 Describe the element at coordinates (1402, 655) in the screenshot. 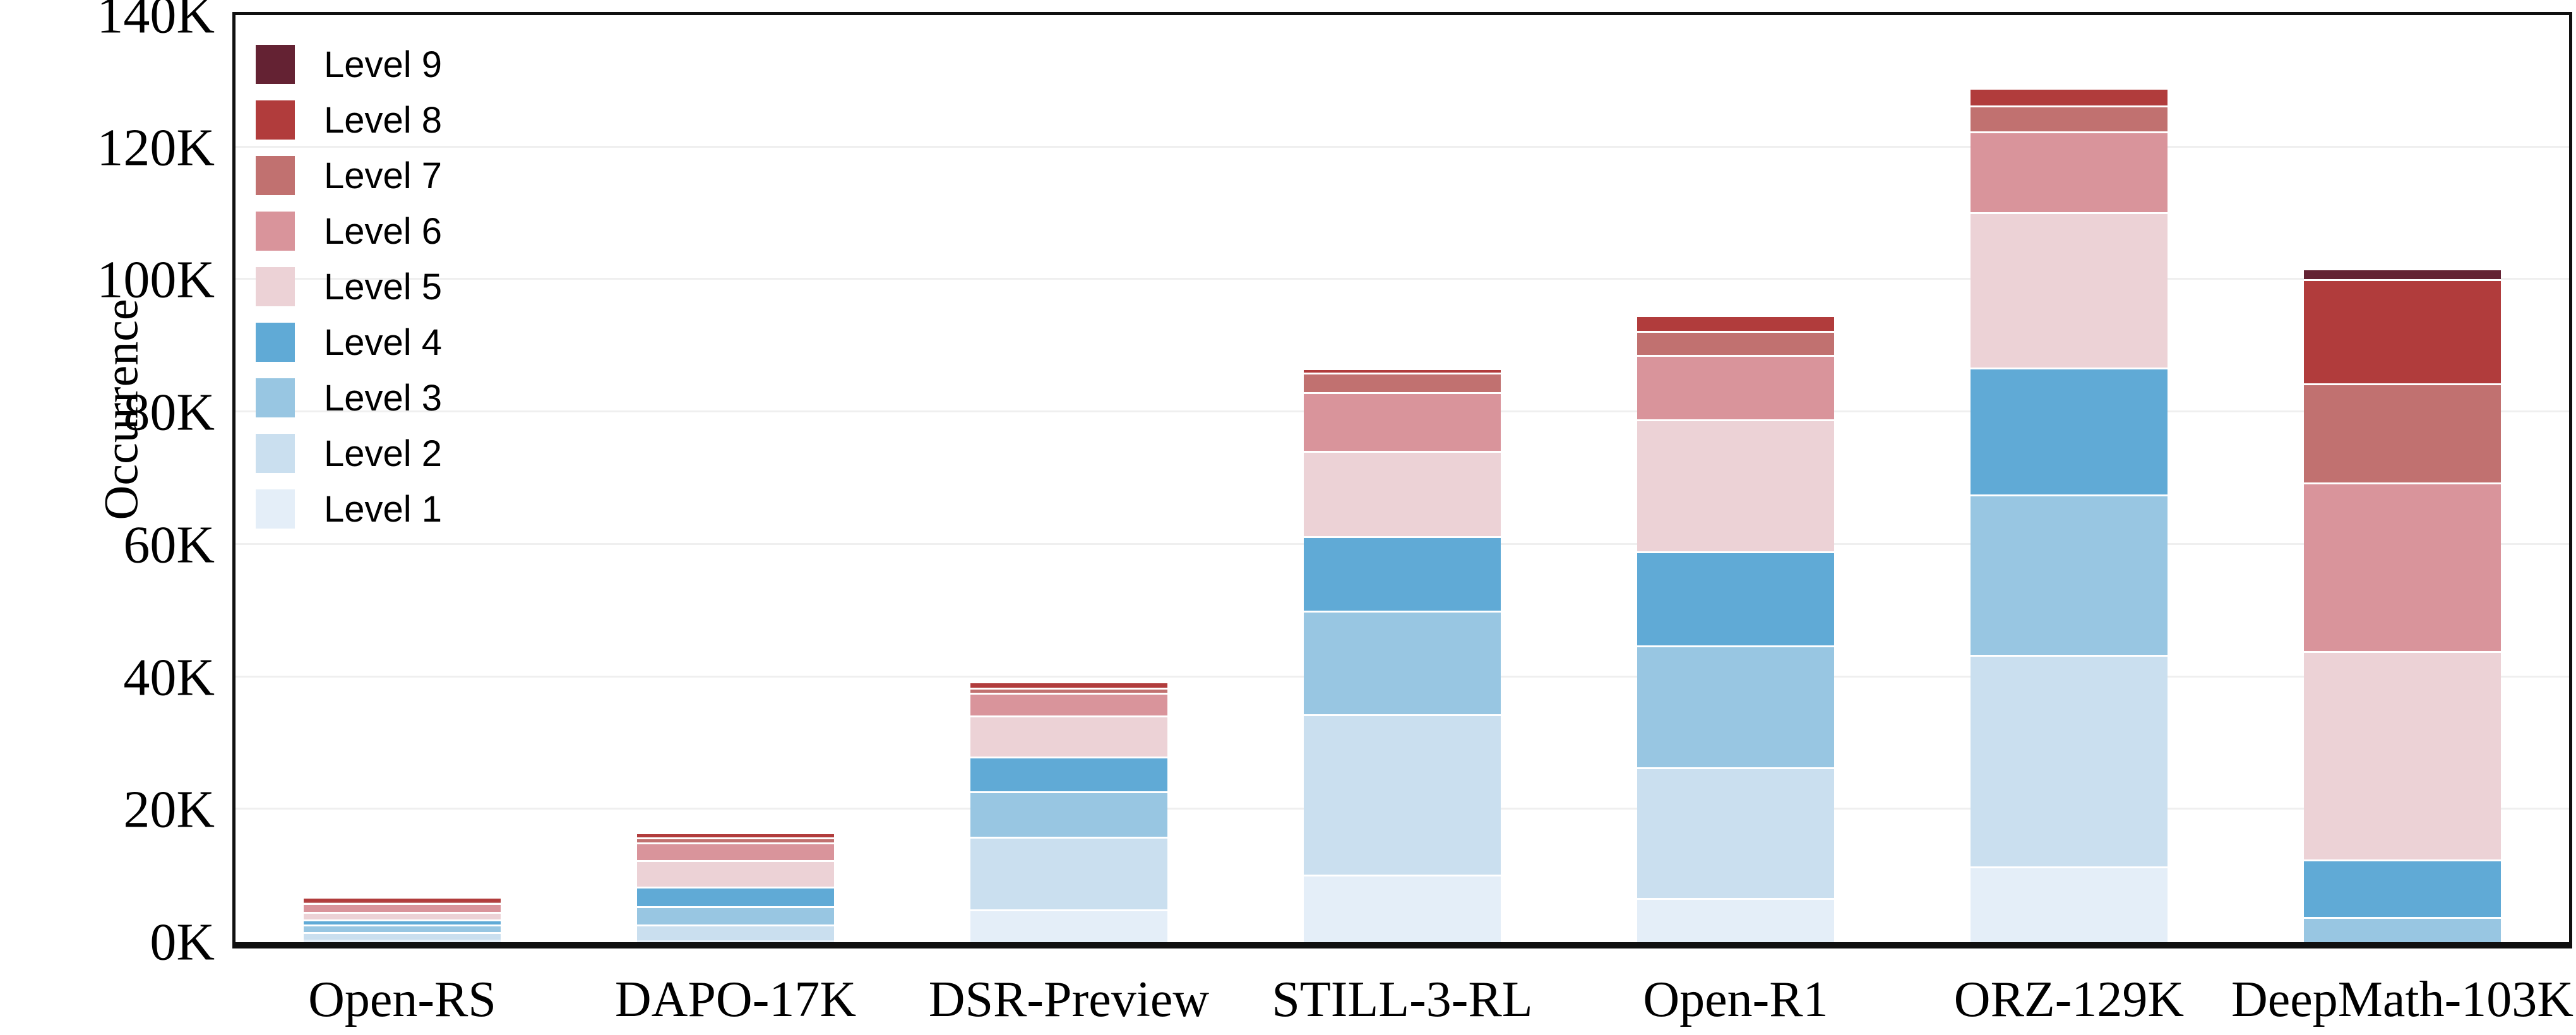

I see `bar-STILL-3-RL` at that location.